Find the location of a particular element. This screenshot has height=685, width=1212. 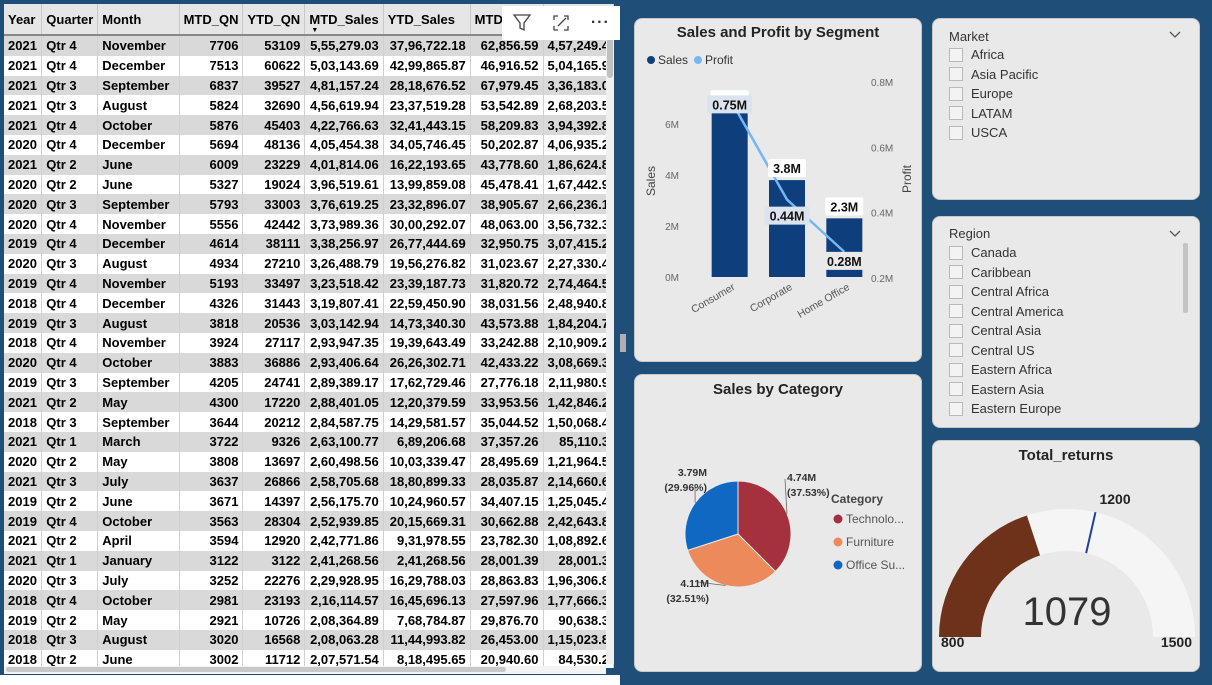

filter-icon is located at coordinates (522, 23).